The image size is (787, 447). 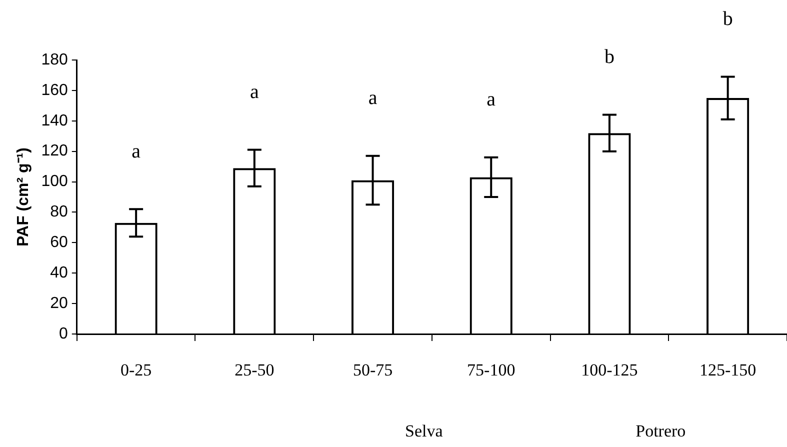 I want to click on y-tick-label: 0, so click(x=63, y=333).